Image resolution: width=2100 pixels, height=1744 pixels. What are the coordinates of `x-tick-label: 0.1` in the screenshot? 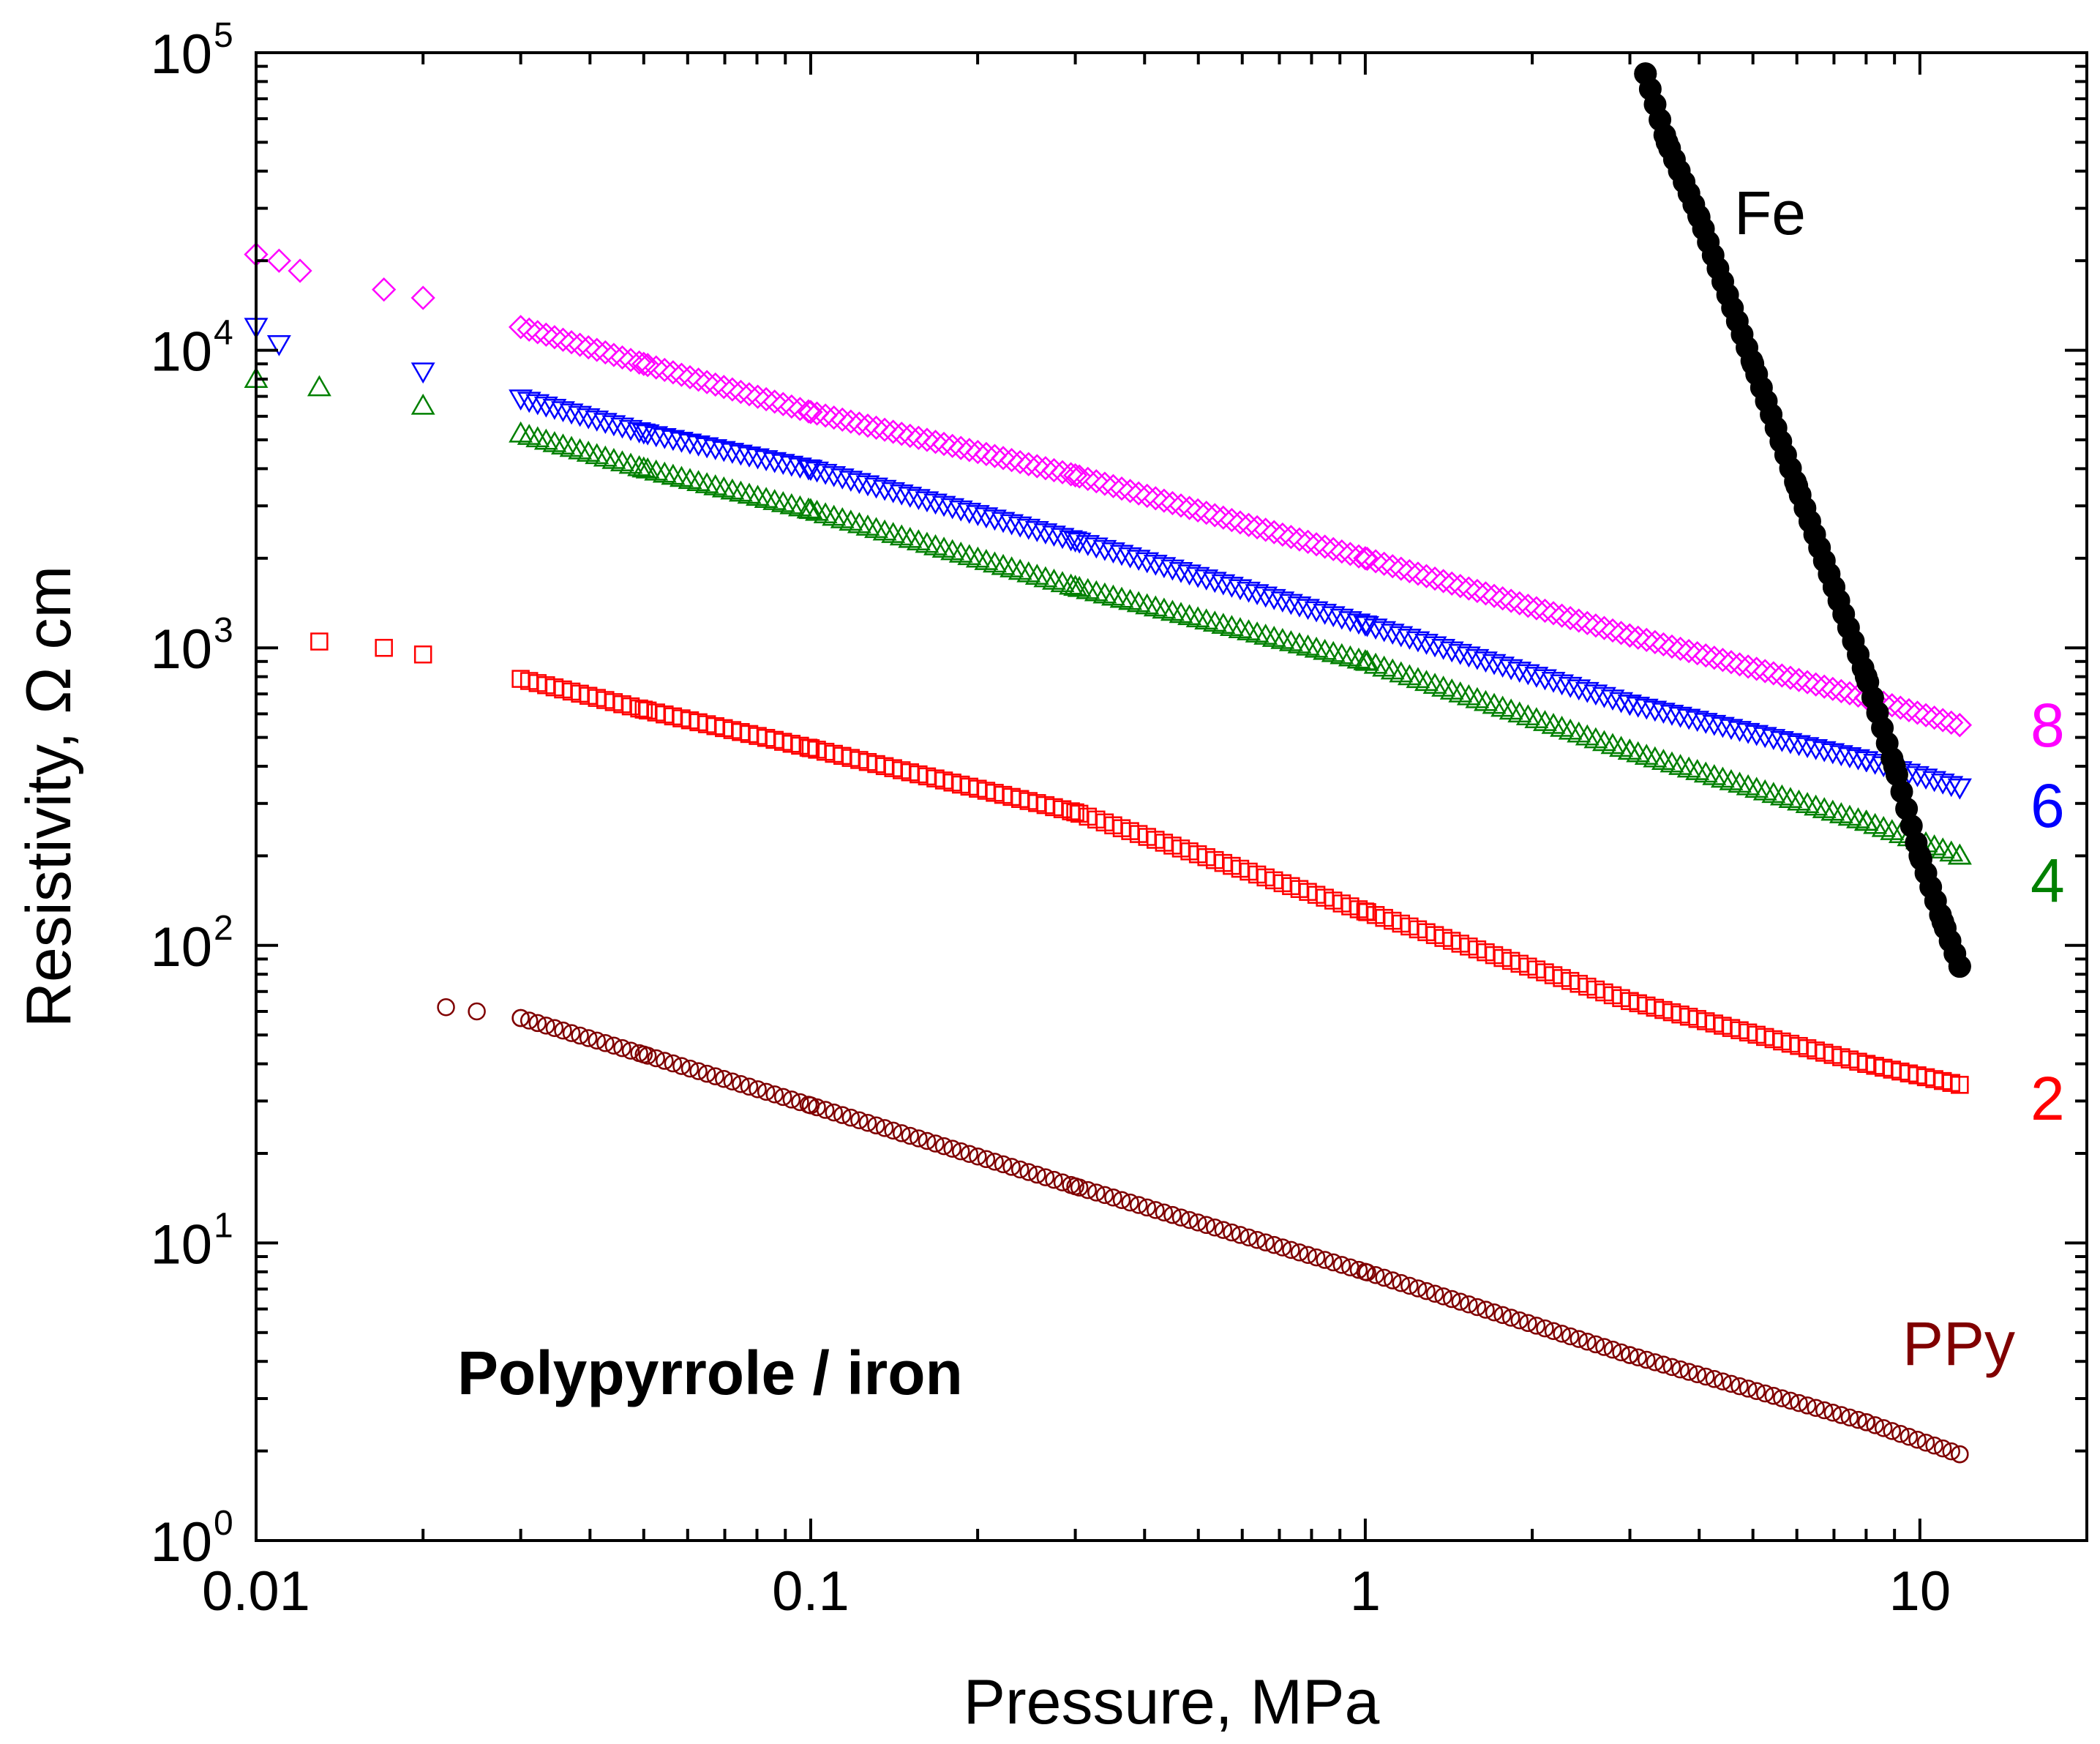 It's located at (811, 1591).